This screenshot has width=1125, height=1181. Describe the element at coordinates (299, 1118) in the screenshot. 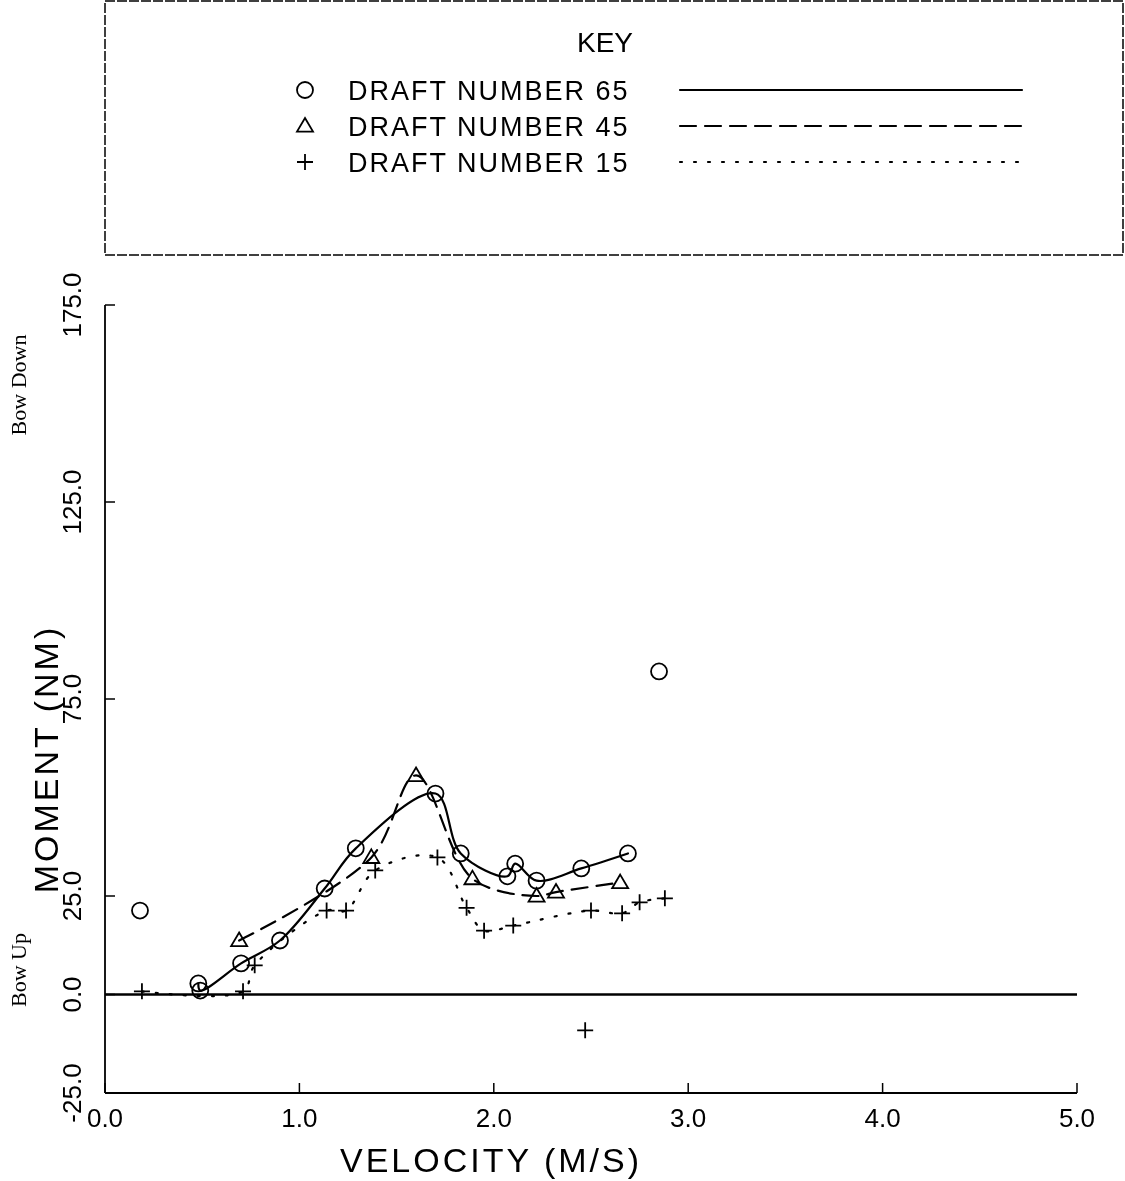

I see `x-tick-label: 1.0` at that location.